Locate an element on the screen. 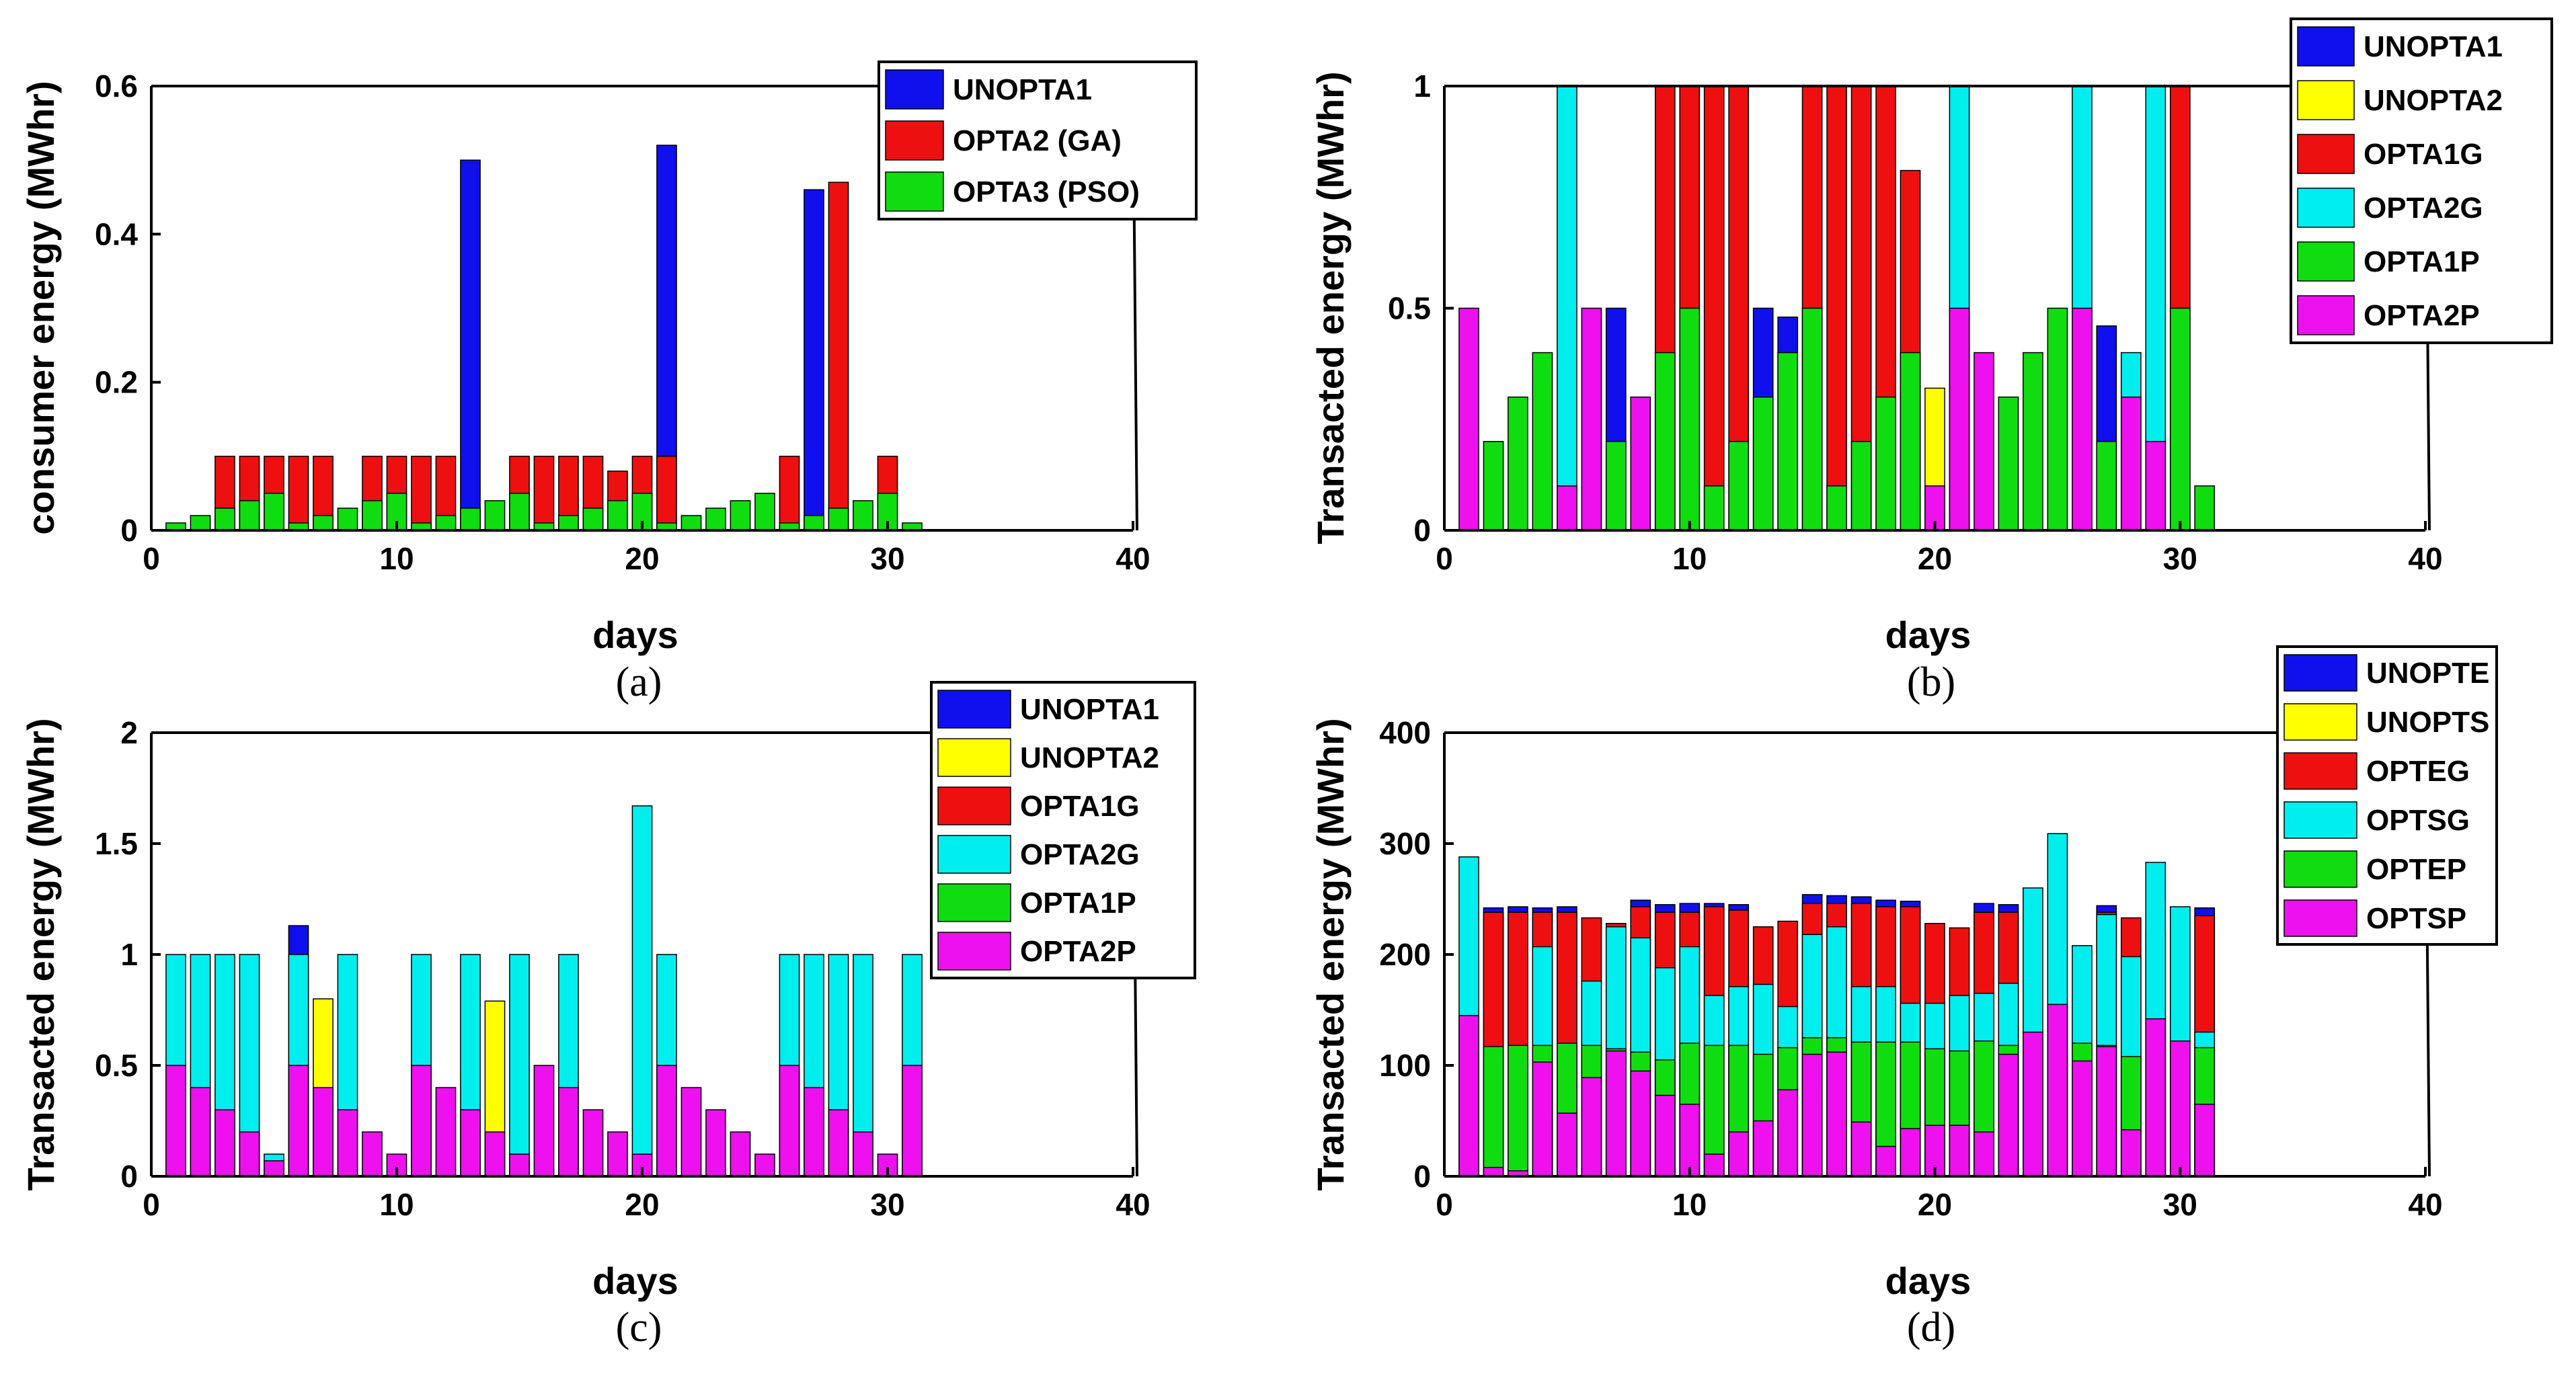 Image resolution: width=2576 pixels, height=1384 pixels. legend-label-c-3: OPTA2G is located at coordinates (1080, 855).